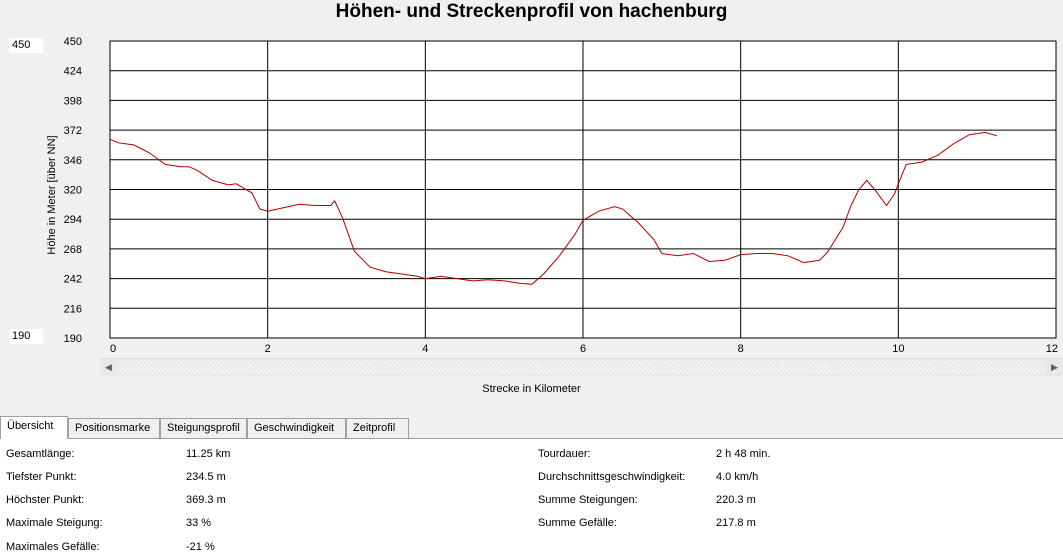  I want to click on stat-label: Maximales Gefälle:, so click(53, 547).